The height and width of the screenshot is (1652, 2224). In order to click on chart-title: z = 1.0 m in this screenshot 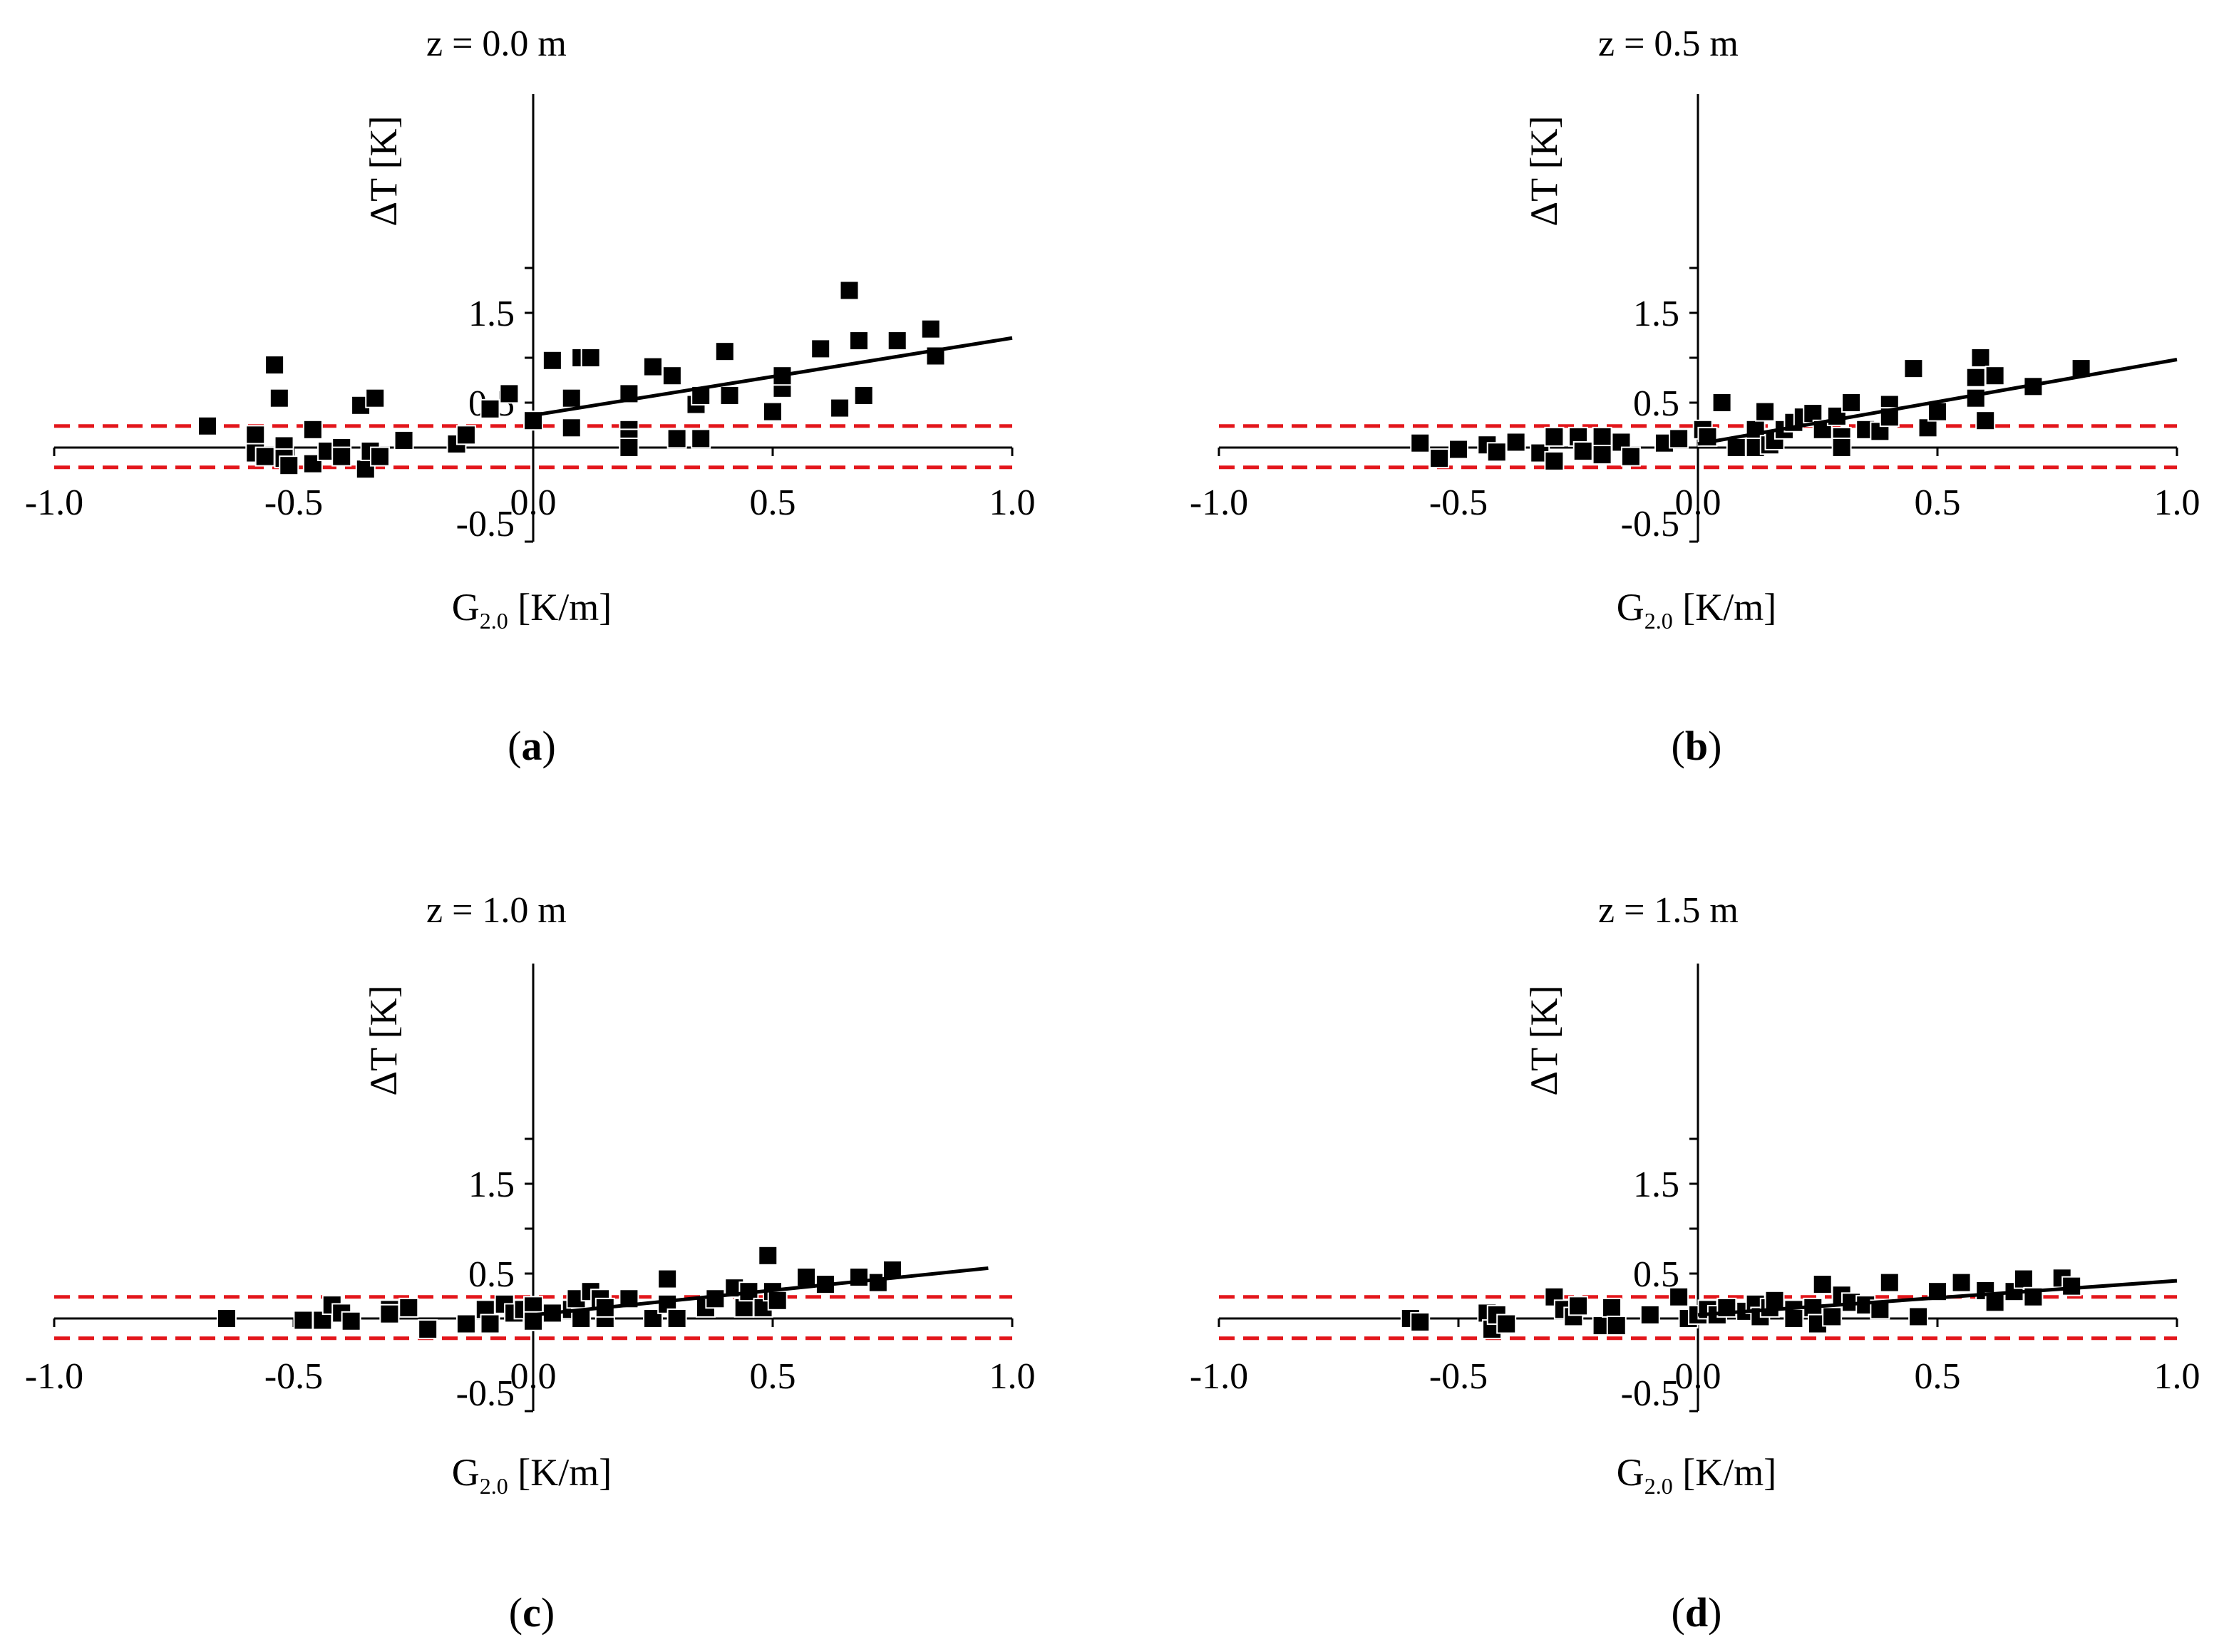, I will do `click(496, 910)`.